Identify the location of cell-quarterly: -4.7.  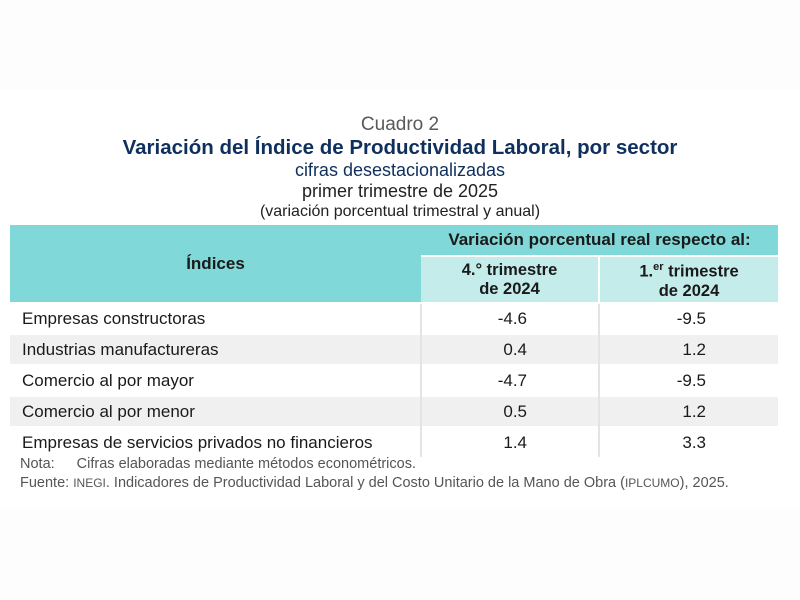
(509, 380).